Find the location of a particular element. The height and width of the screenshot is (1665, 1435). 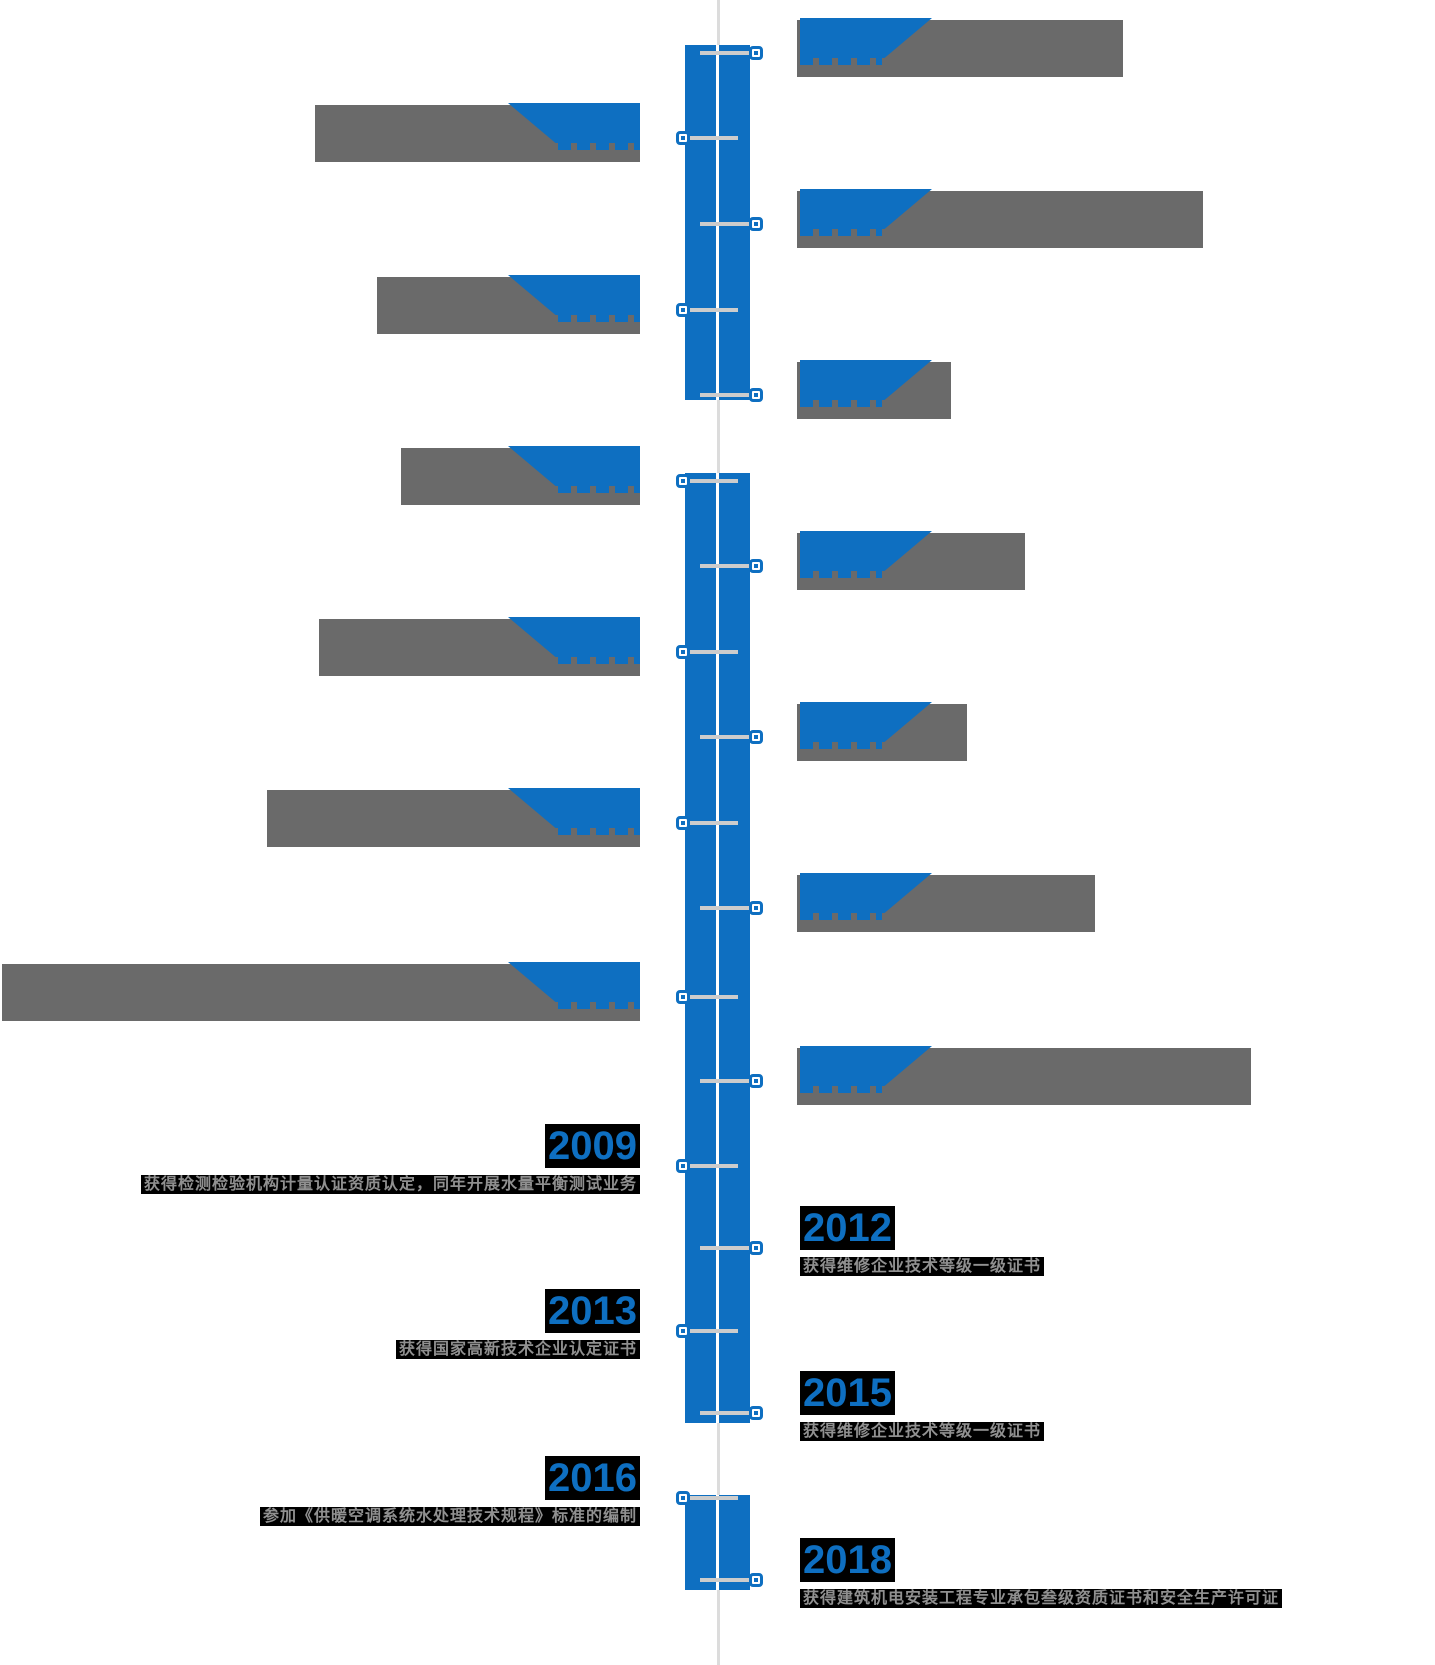

event-year: 2012 is located at coordinates (847, 1228).